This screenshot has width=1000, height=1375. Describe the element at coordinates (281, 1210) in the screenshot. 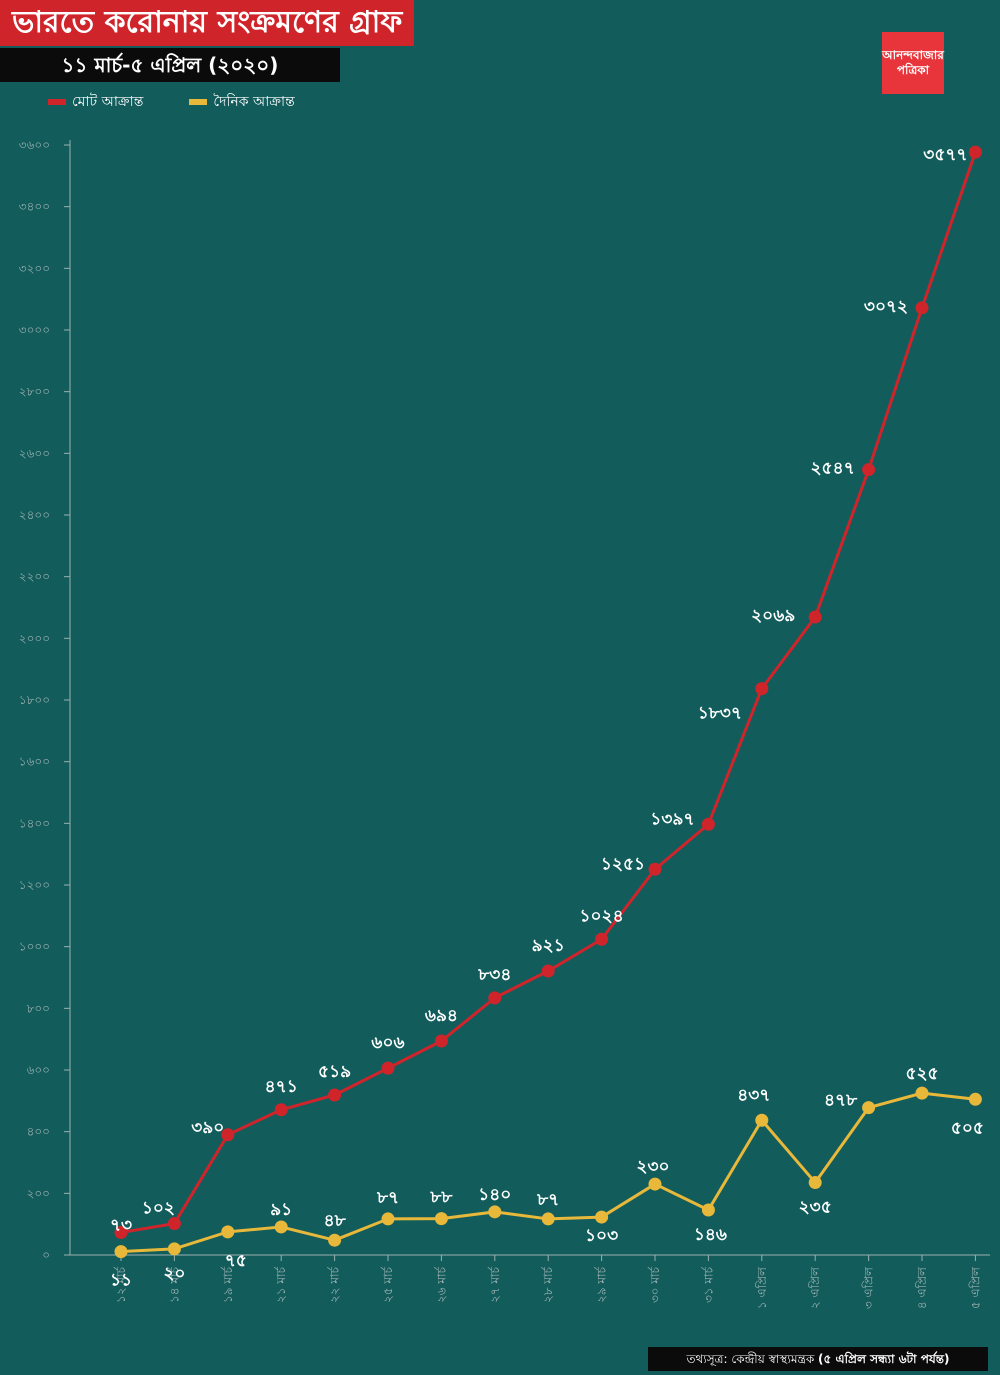

I see `data-label-daily: ৯১` at that location.